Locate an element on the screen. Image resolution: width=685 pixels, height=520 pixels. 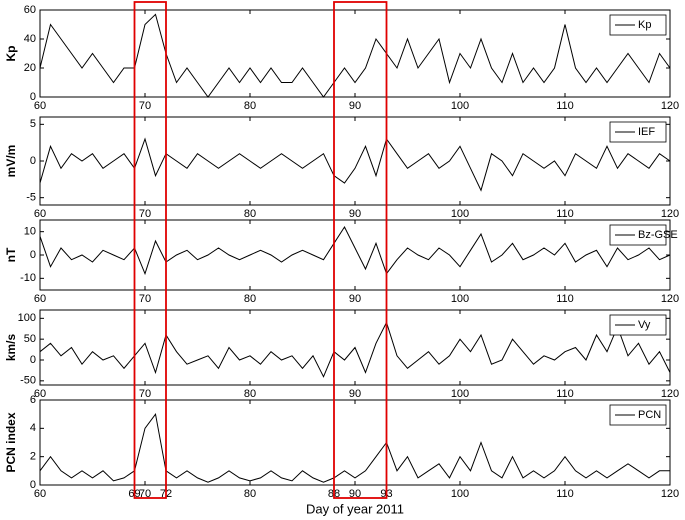
y-tick-label: 2 is located at coordinates (33, 457).